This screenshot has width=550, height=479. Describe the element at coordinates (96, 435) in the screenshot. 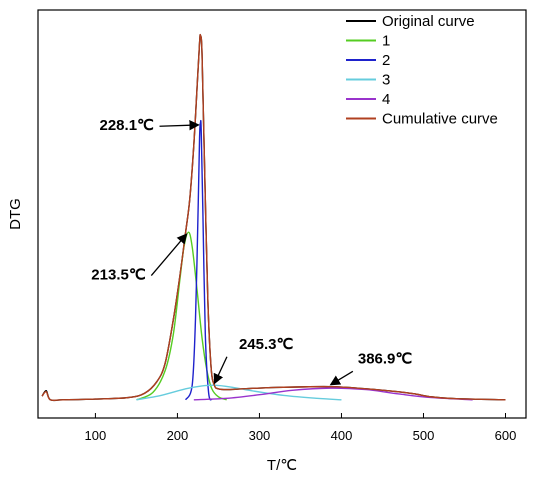

I see `x-tick-label: 100` at that location.